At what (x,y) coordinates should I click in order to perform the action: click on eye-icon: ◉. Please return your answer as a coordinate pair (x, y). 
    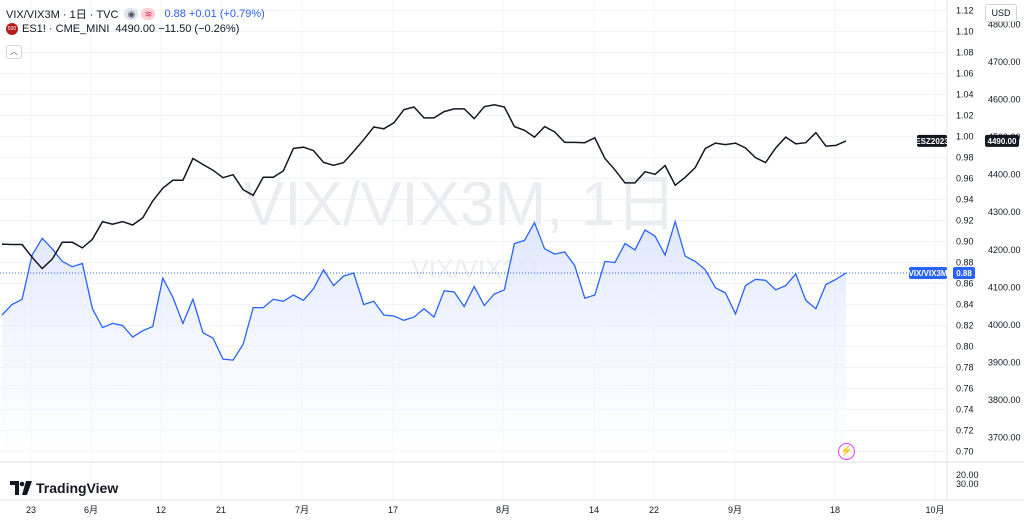
    Looking at the image, I should click on (131, 14).